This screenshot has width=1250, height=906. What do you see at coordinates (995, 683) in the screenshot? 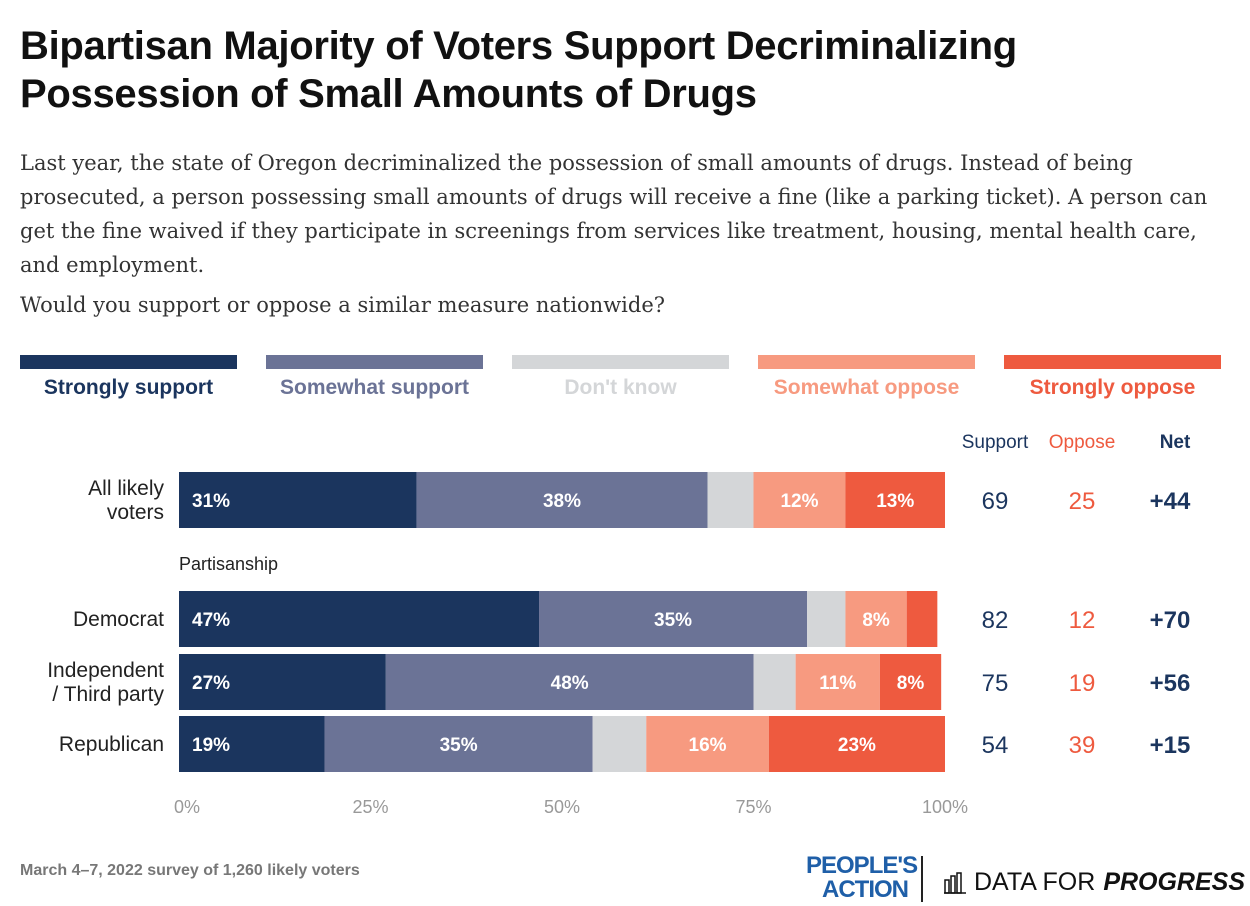
I see `support-value: 75` at bounding box center [995, 683].